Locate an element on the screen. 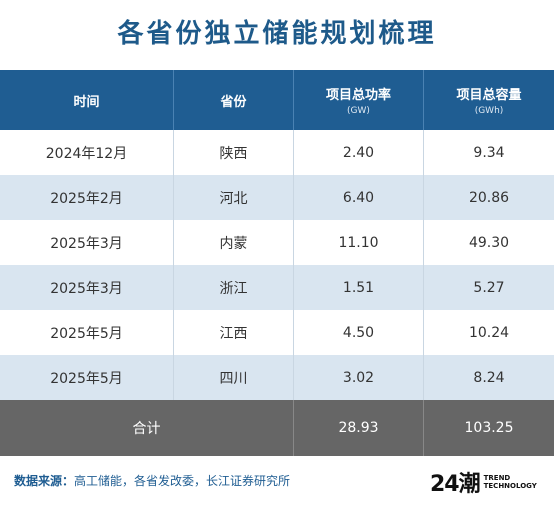 The width and height of the screenshot is (554, 510). header-province: 省份 is located at coordinates (234, 100).